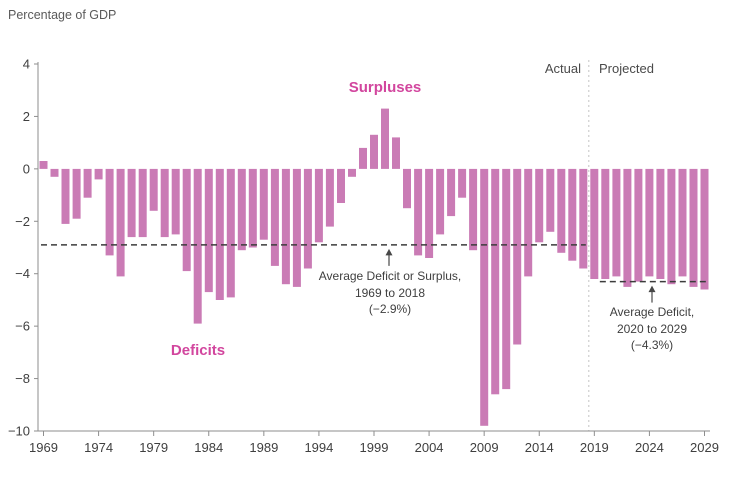 The image size is (738, 501). What do you see at coordinates (390, 276) in the screenshot?
I see `avg-historical-line1: Average Deficit or Surplus,` at bounding box center [390, 276].